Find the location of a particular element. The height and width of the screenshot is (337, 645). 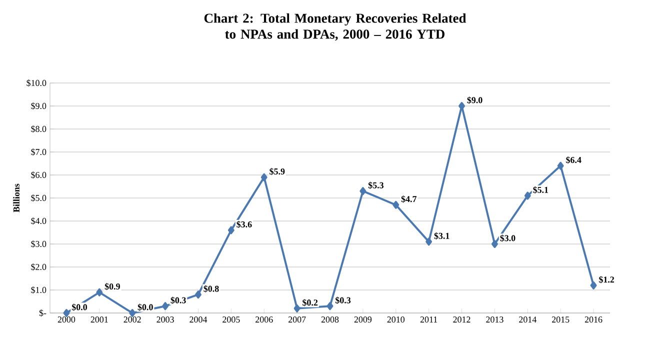

x-tick-label: 2012 is located at coordinates (461, 319).